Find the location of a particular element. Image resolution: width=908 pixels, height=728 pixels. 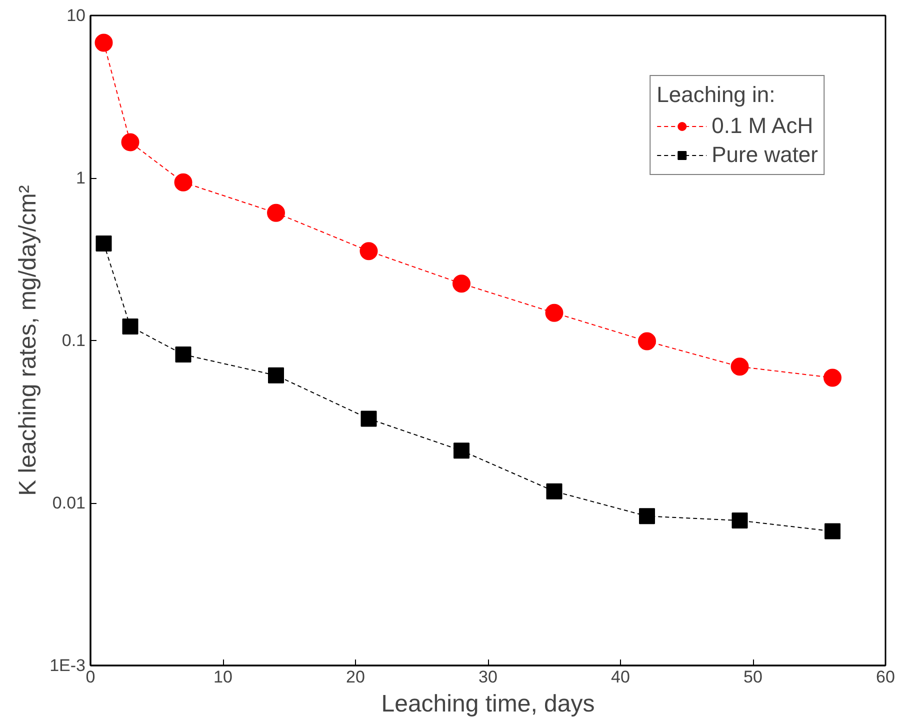

x-axis-title: Leaching time, days is located at coordinates (488, 704).